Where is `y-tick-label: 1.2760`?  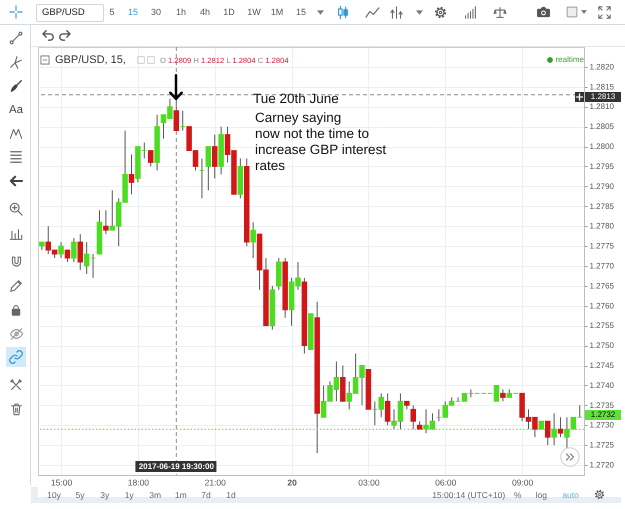 y-tick-label: 1.2760 is located at coordinates (602, 305).